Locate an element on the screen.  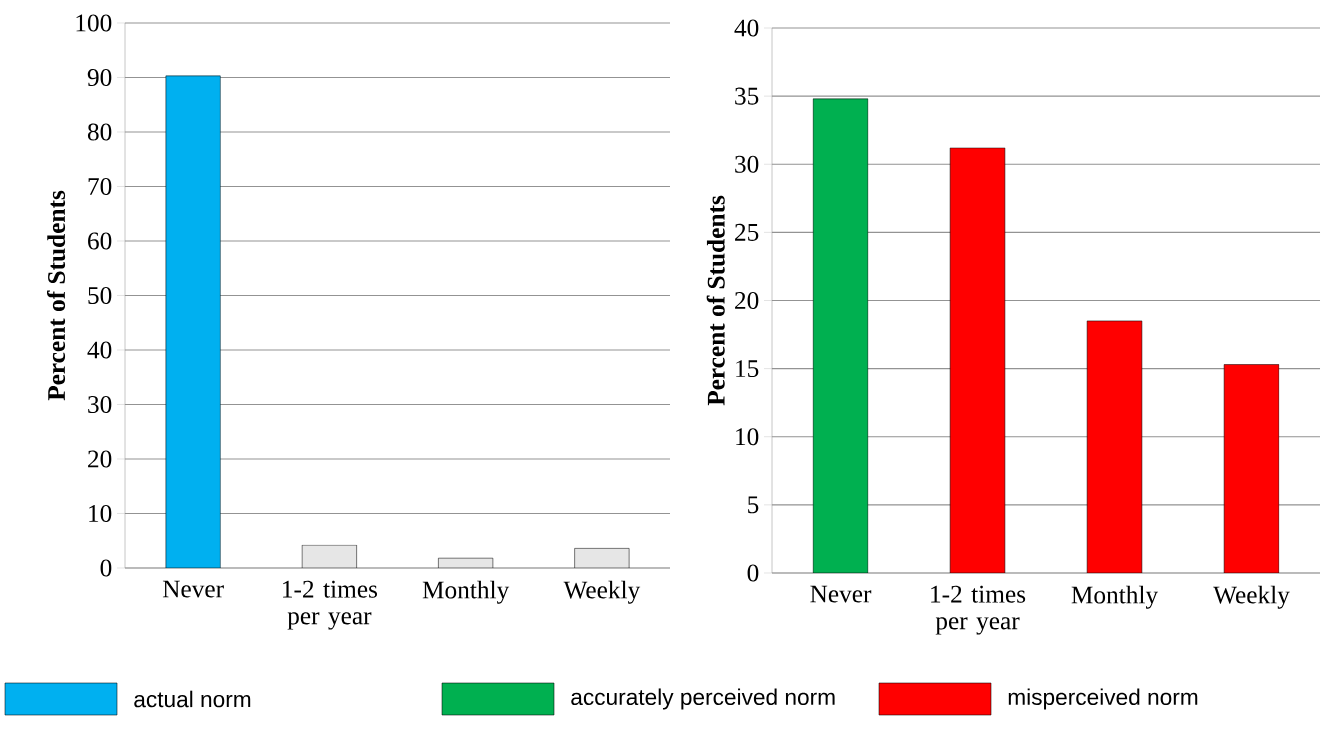
y-tick-label: 80 is located at coordinates (99, 132).